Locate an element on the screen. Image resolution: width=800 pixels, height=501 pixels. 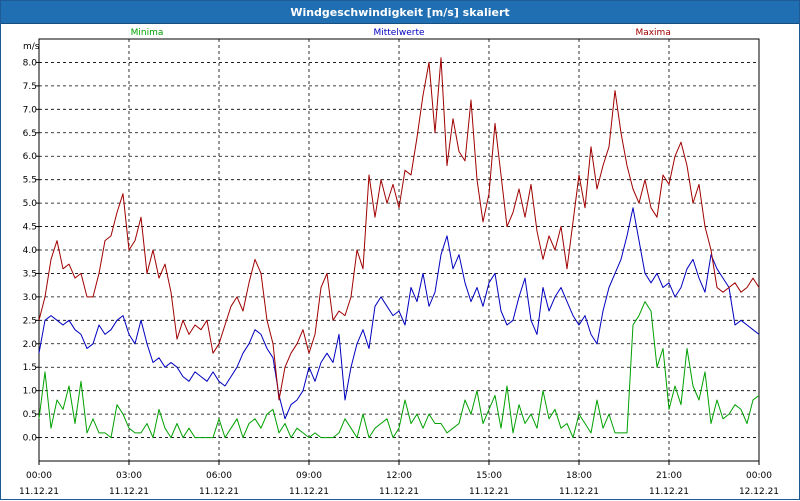
x-tick-time: 09:00 is located at coordinates (309, 476).